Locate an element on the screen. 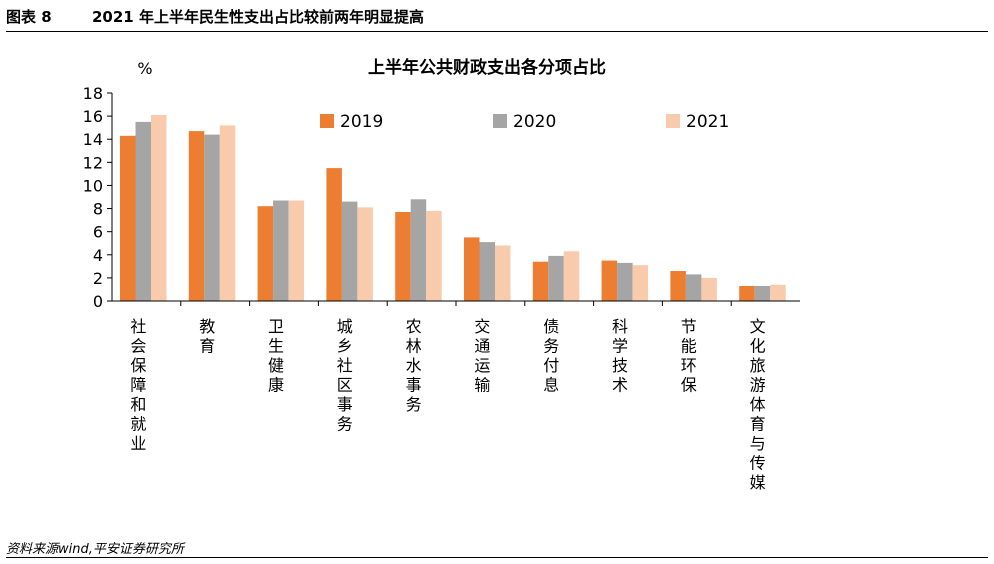 Image resolution: width=994 pixels, height=564 pixels. legend-swatch-2019 is located at coordinates (327, 121).